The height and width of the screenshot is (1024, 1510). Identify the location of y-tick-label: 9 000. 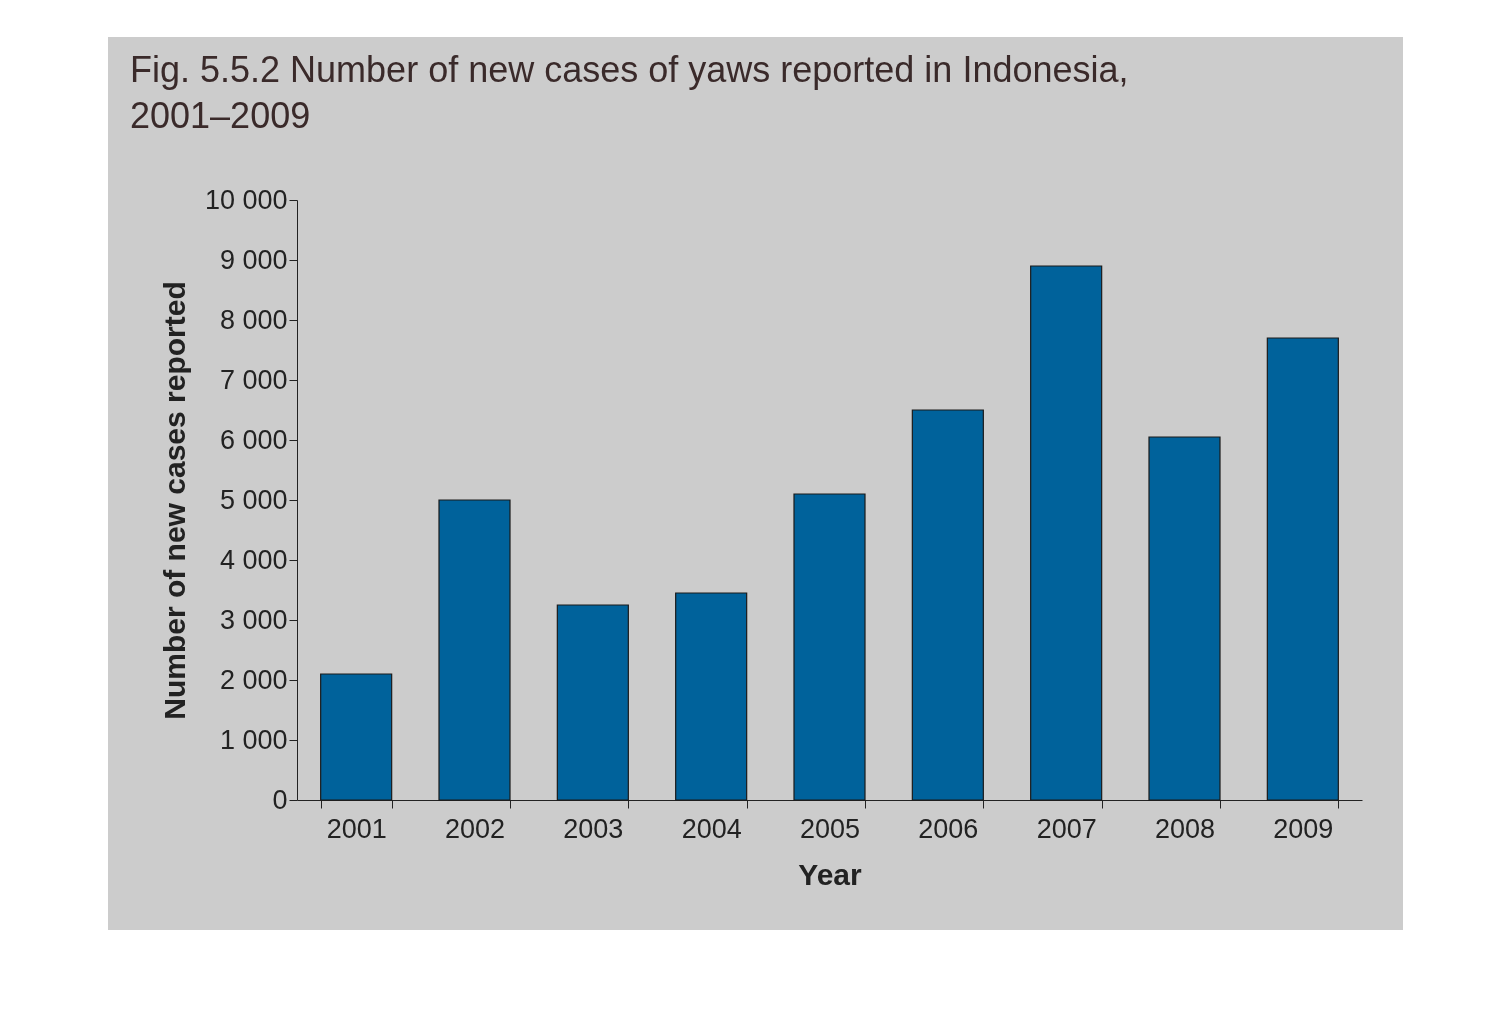
(253, 259).